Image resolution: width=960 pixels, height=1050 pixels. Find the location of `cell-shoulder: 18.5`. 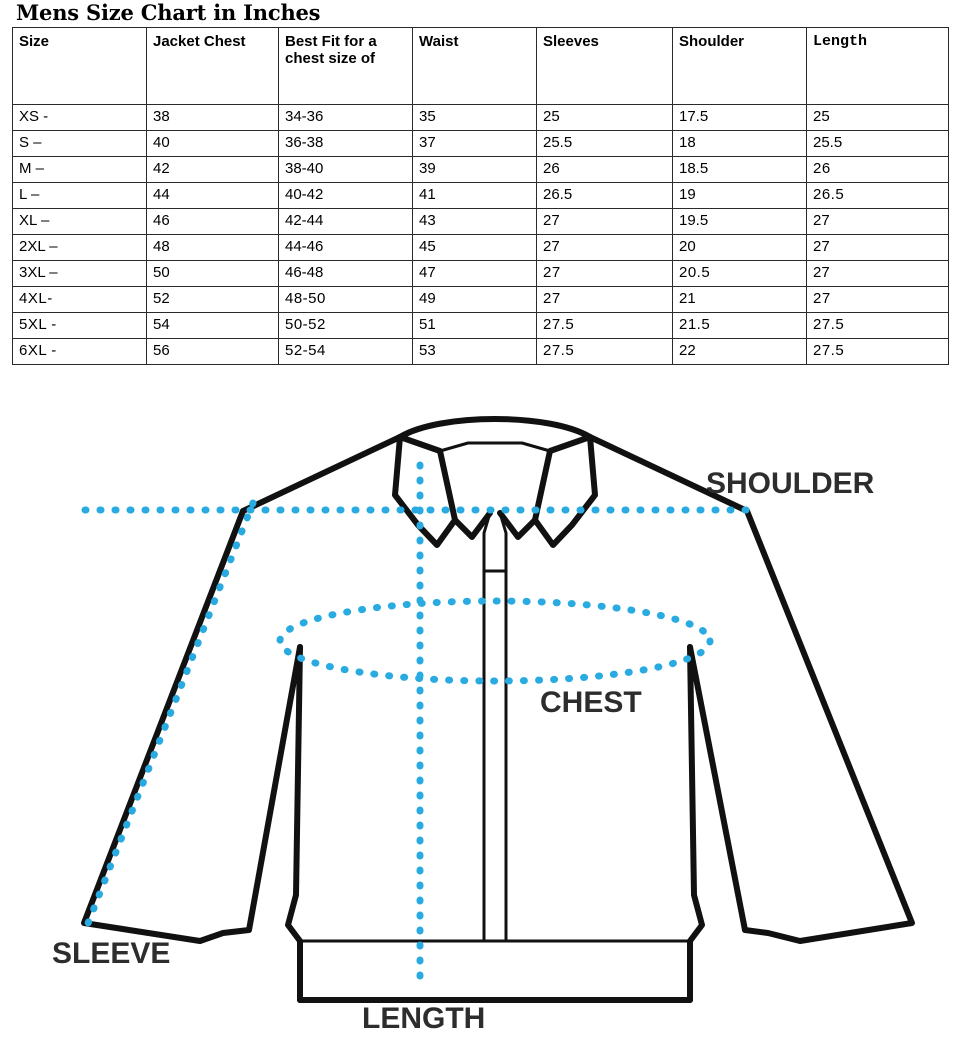

cell-shoulder: 18.5 is located at coordinates (739, 169).